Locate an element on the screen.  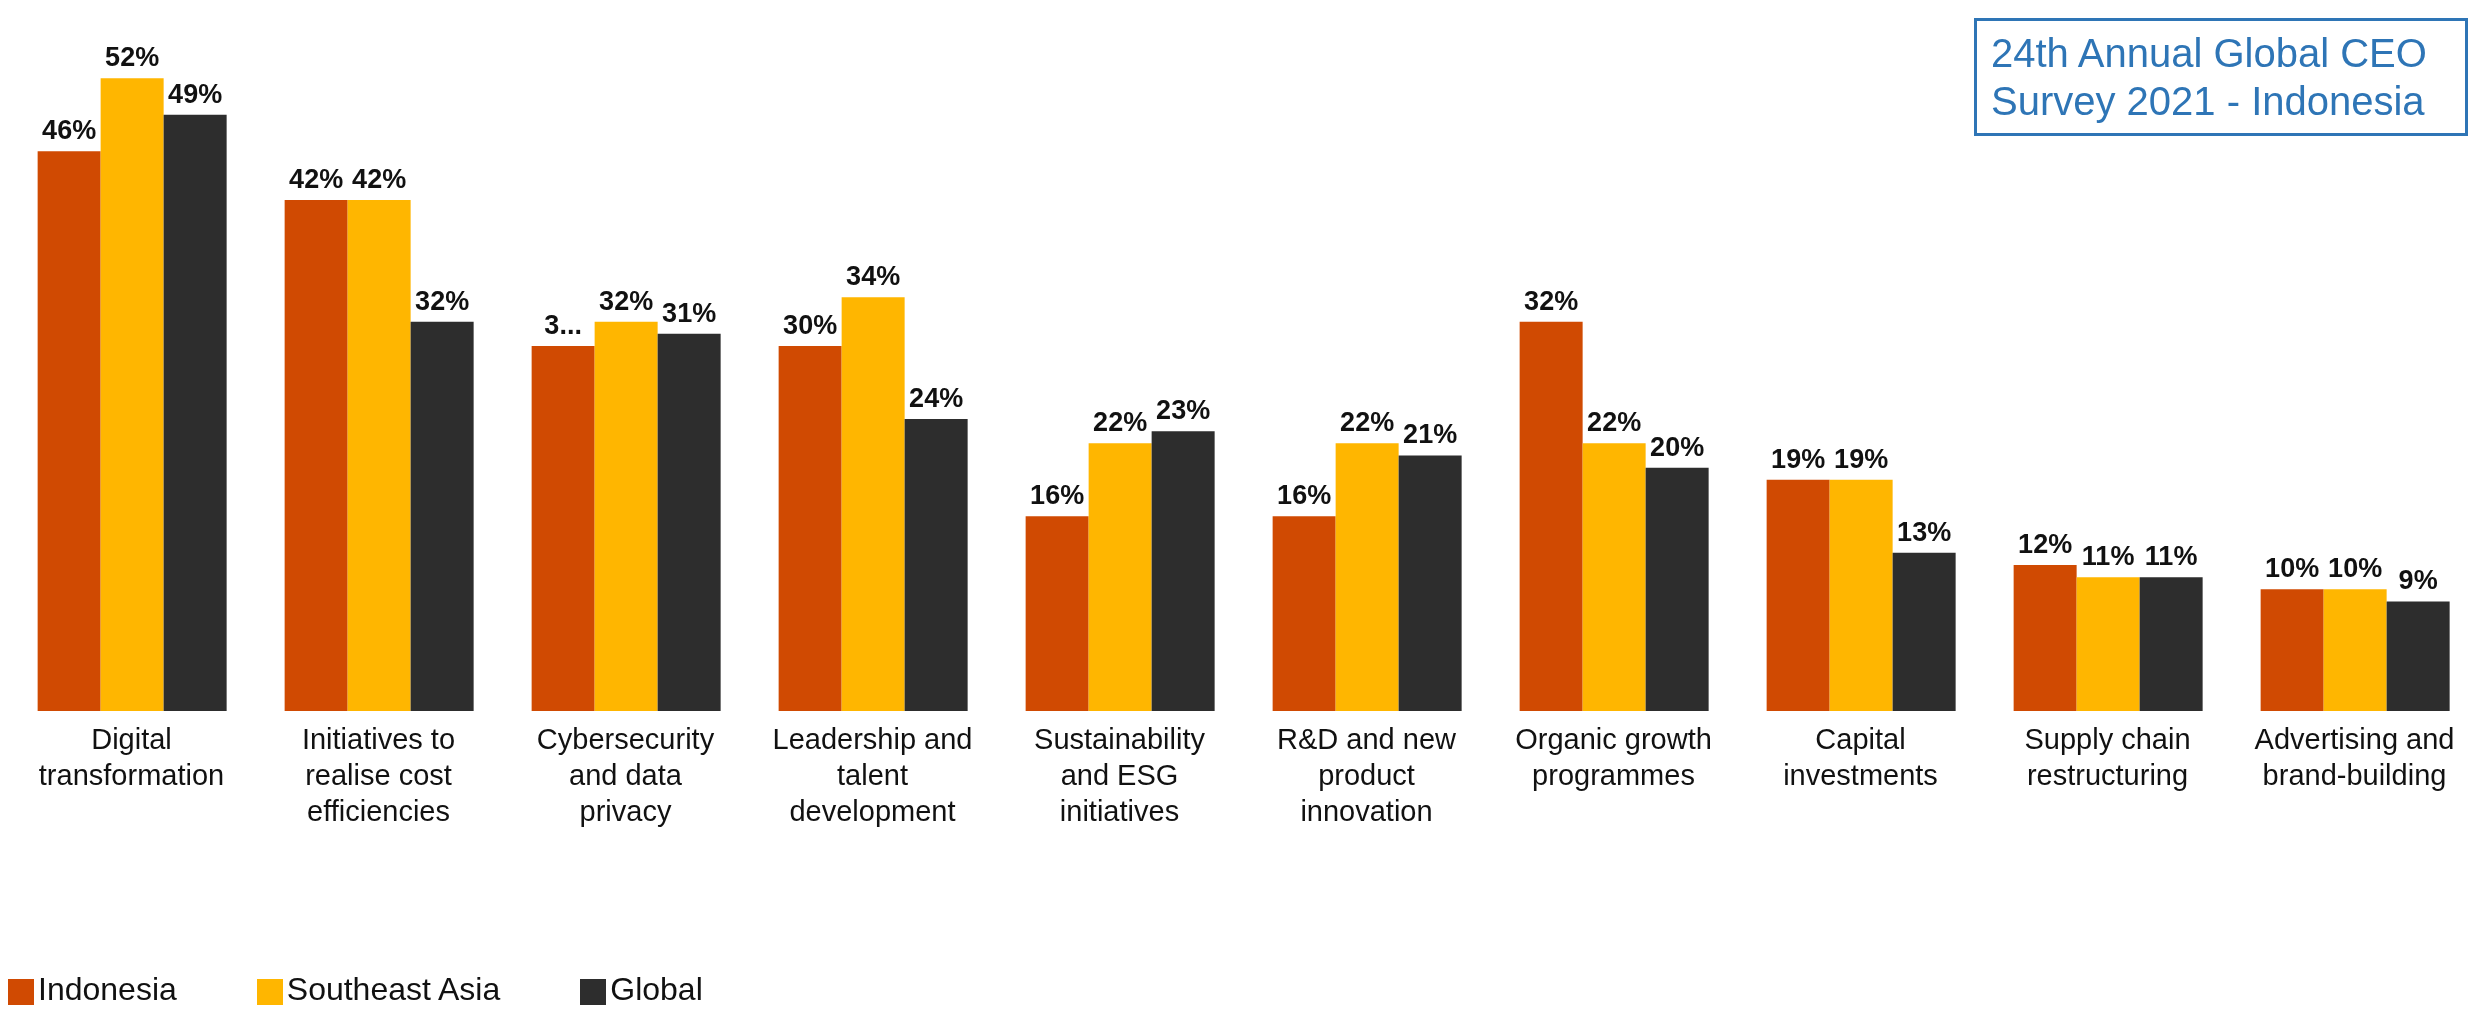
data-label: 34% is located at coordinates (873, 276).